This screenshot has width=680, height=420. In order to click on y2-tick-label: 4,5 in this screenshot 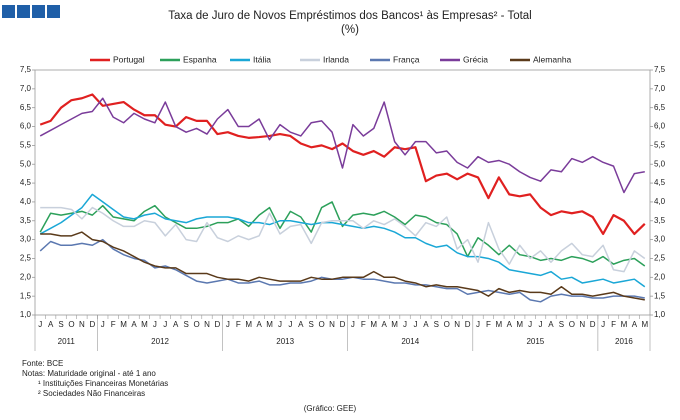, I will do `click(660, 182)`.